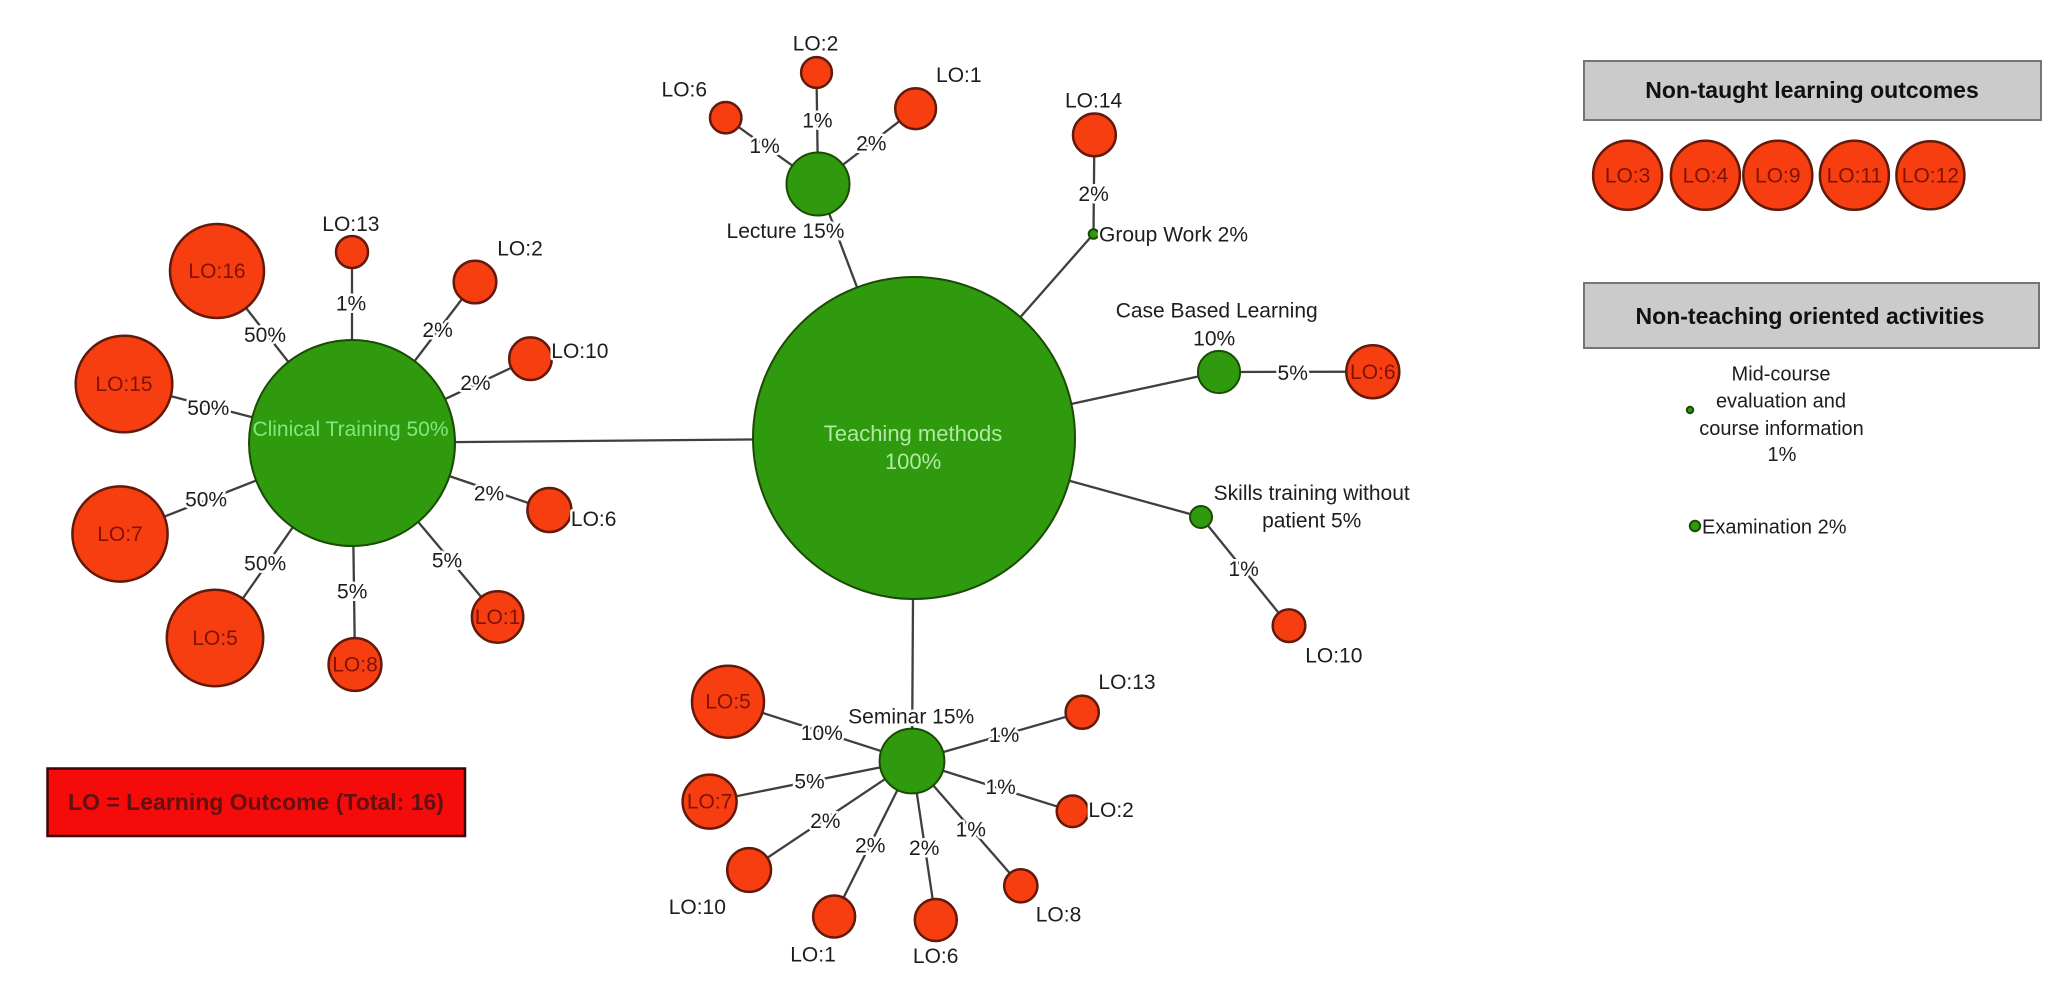  Describe the element at coordinates (1094, 101) in the screenshot. I see `svg-text: LO:14` at that location.